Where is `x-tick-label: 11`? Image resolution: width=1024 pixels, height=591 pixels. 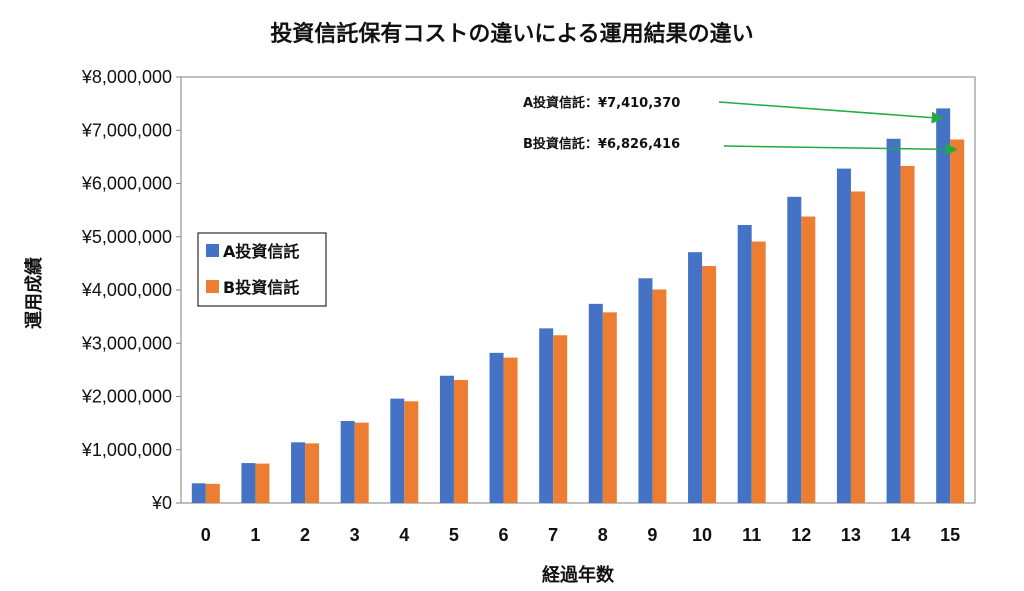
x-tick-label: 11 is located at coordinates (751, 535).